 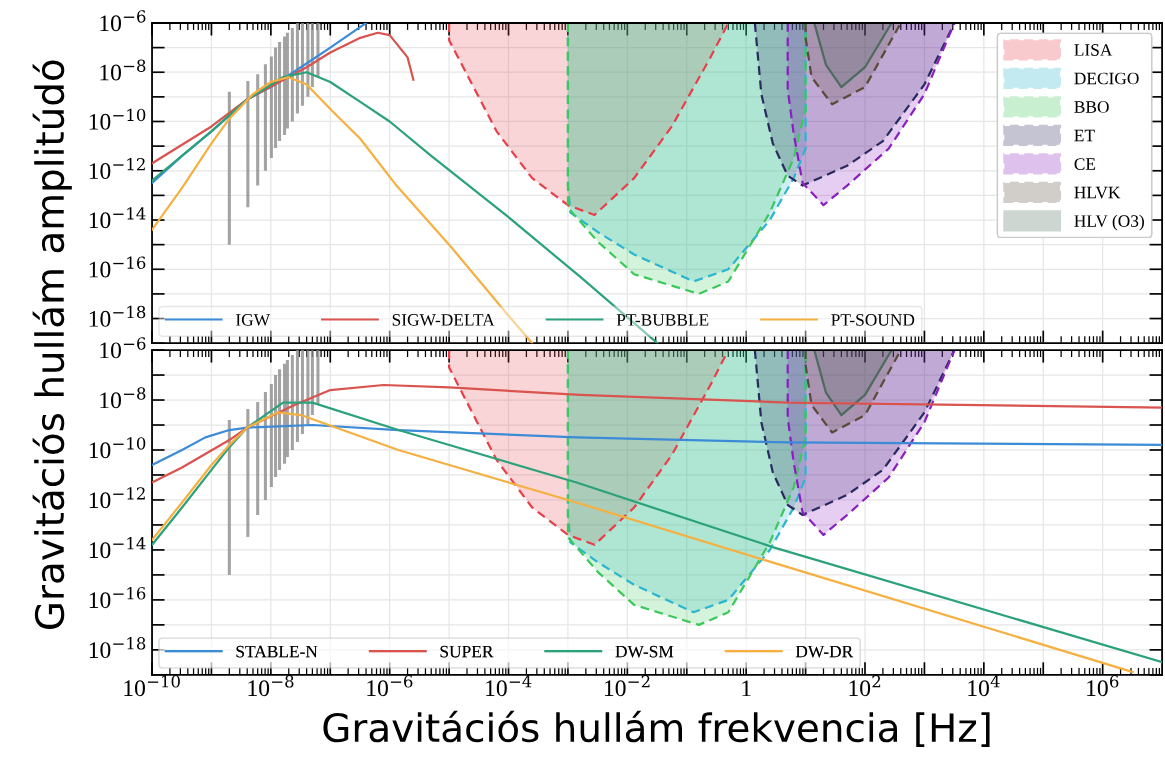 I want to click on x-tick-label: 1, so click(x=746, y=688).